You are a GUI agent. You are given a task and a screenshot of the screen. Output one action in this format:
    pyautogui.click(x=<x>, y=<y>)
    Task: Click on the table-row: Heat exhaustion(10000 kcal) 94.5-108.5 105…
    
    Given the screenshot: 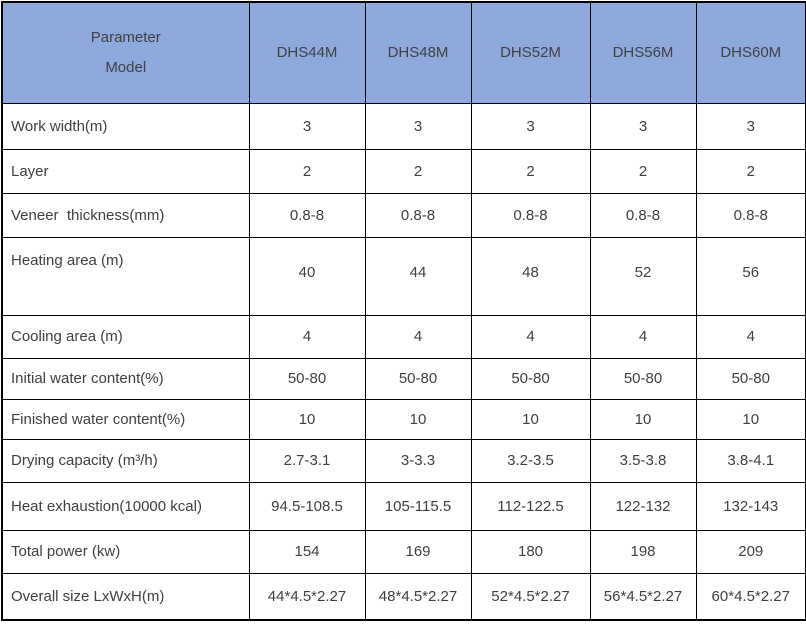 What is the action you would take?
    pyautogui.click(x=403, y=506)
    